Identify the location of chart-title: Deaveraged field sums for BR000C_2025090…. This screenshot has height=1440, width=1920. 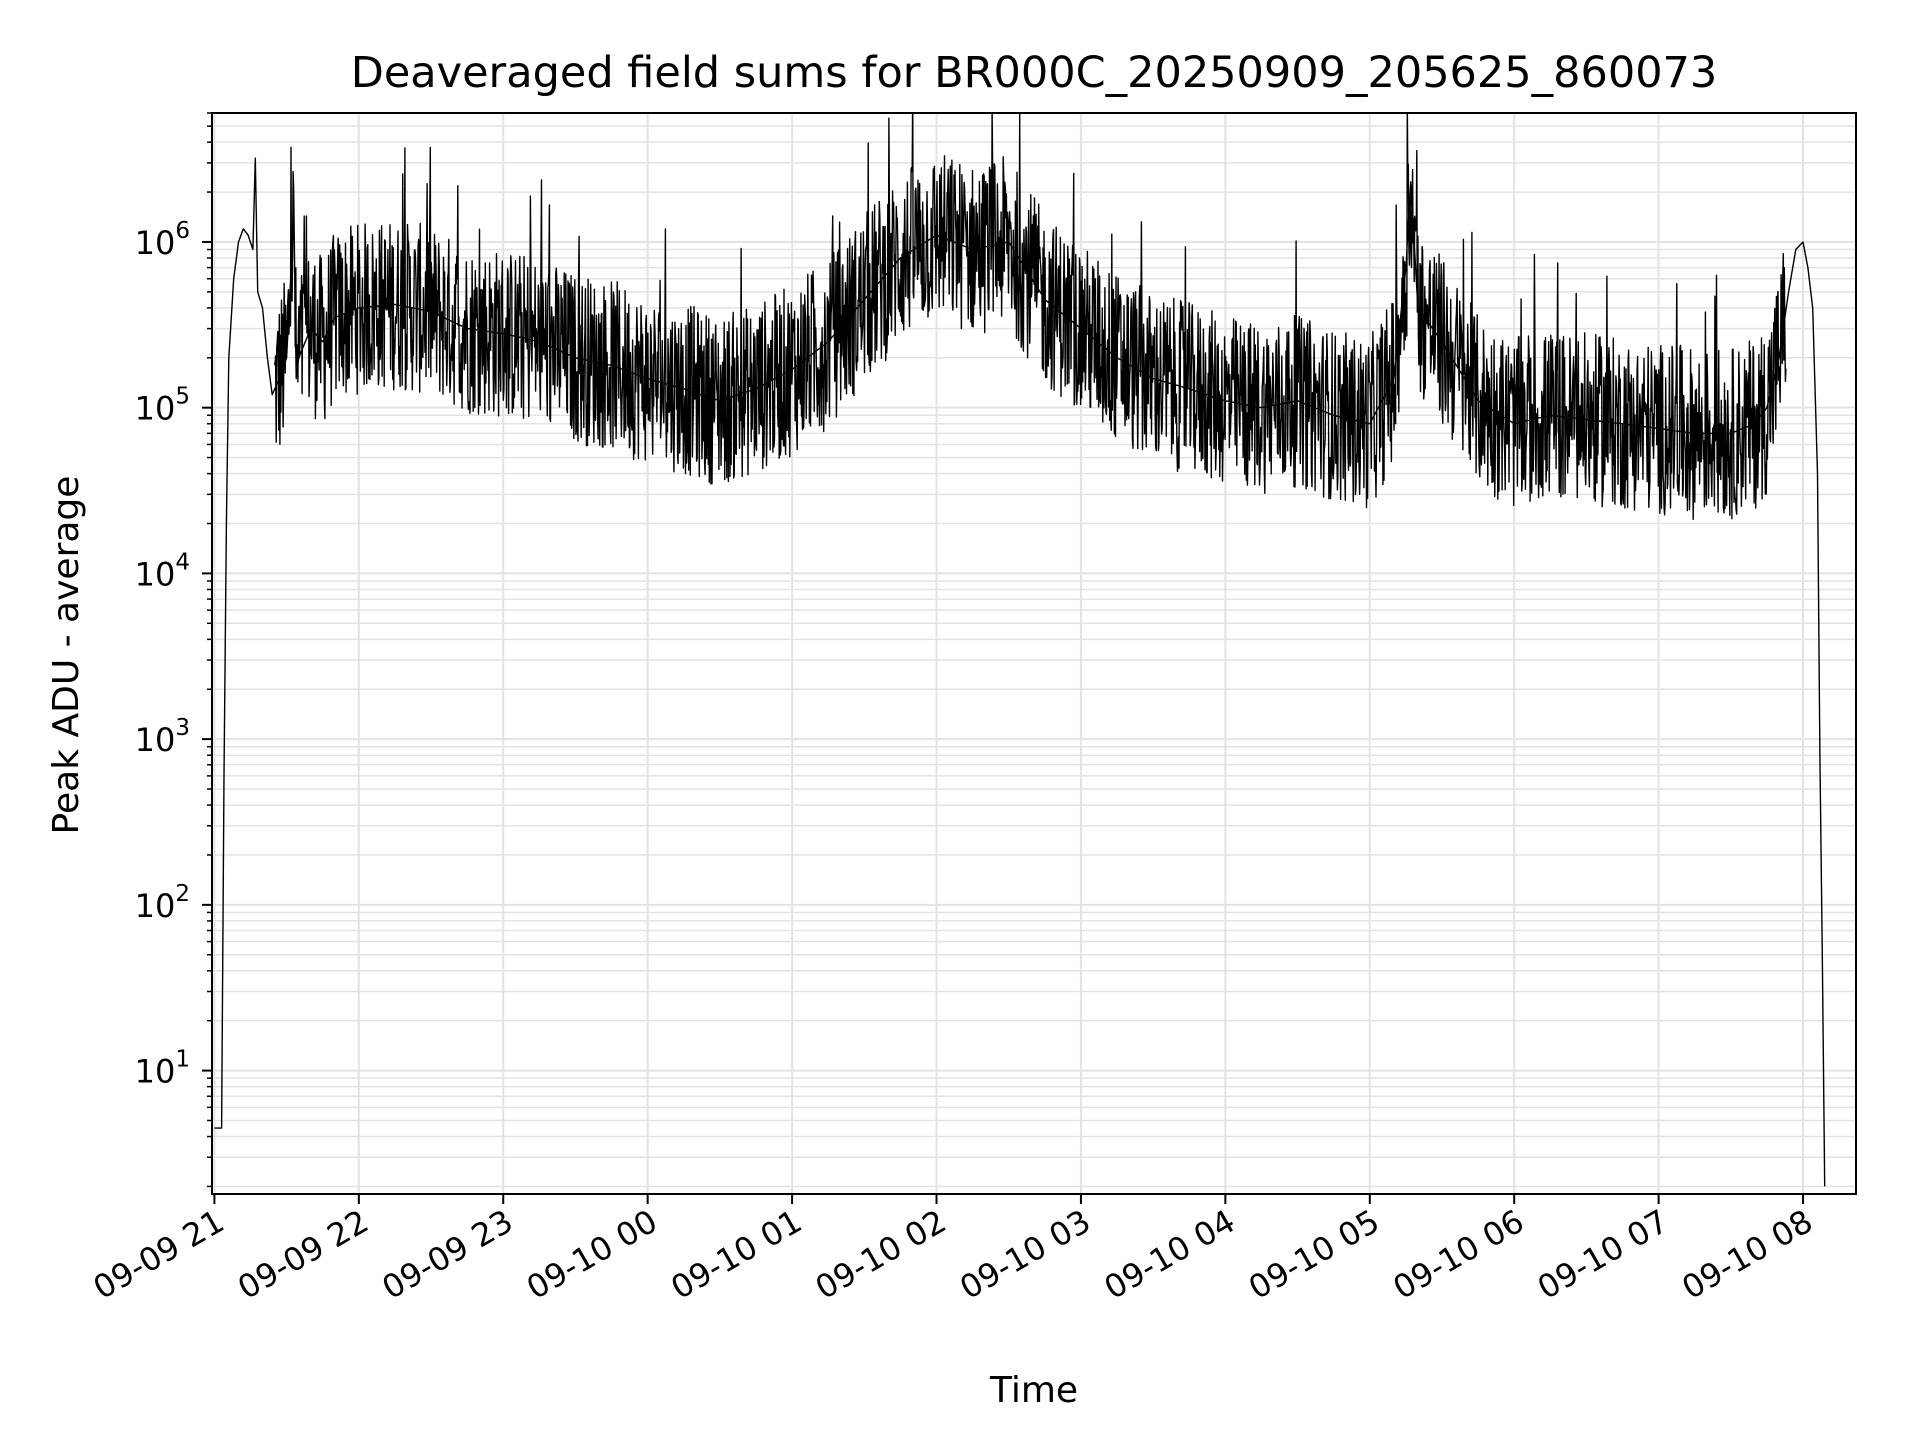
(1034, 73).